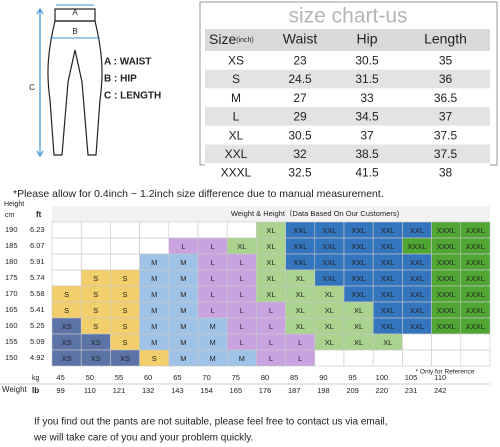 This screenshot has width=500, height=447. Describe the element at coordinates (10, 215) in the screenshot. I see `cm-label: cm` at that location.